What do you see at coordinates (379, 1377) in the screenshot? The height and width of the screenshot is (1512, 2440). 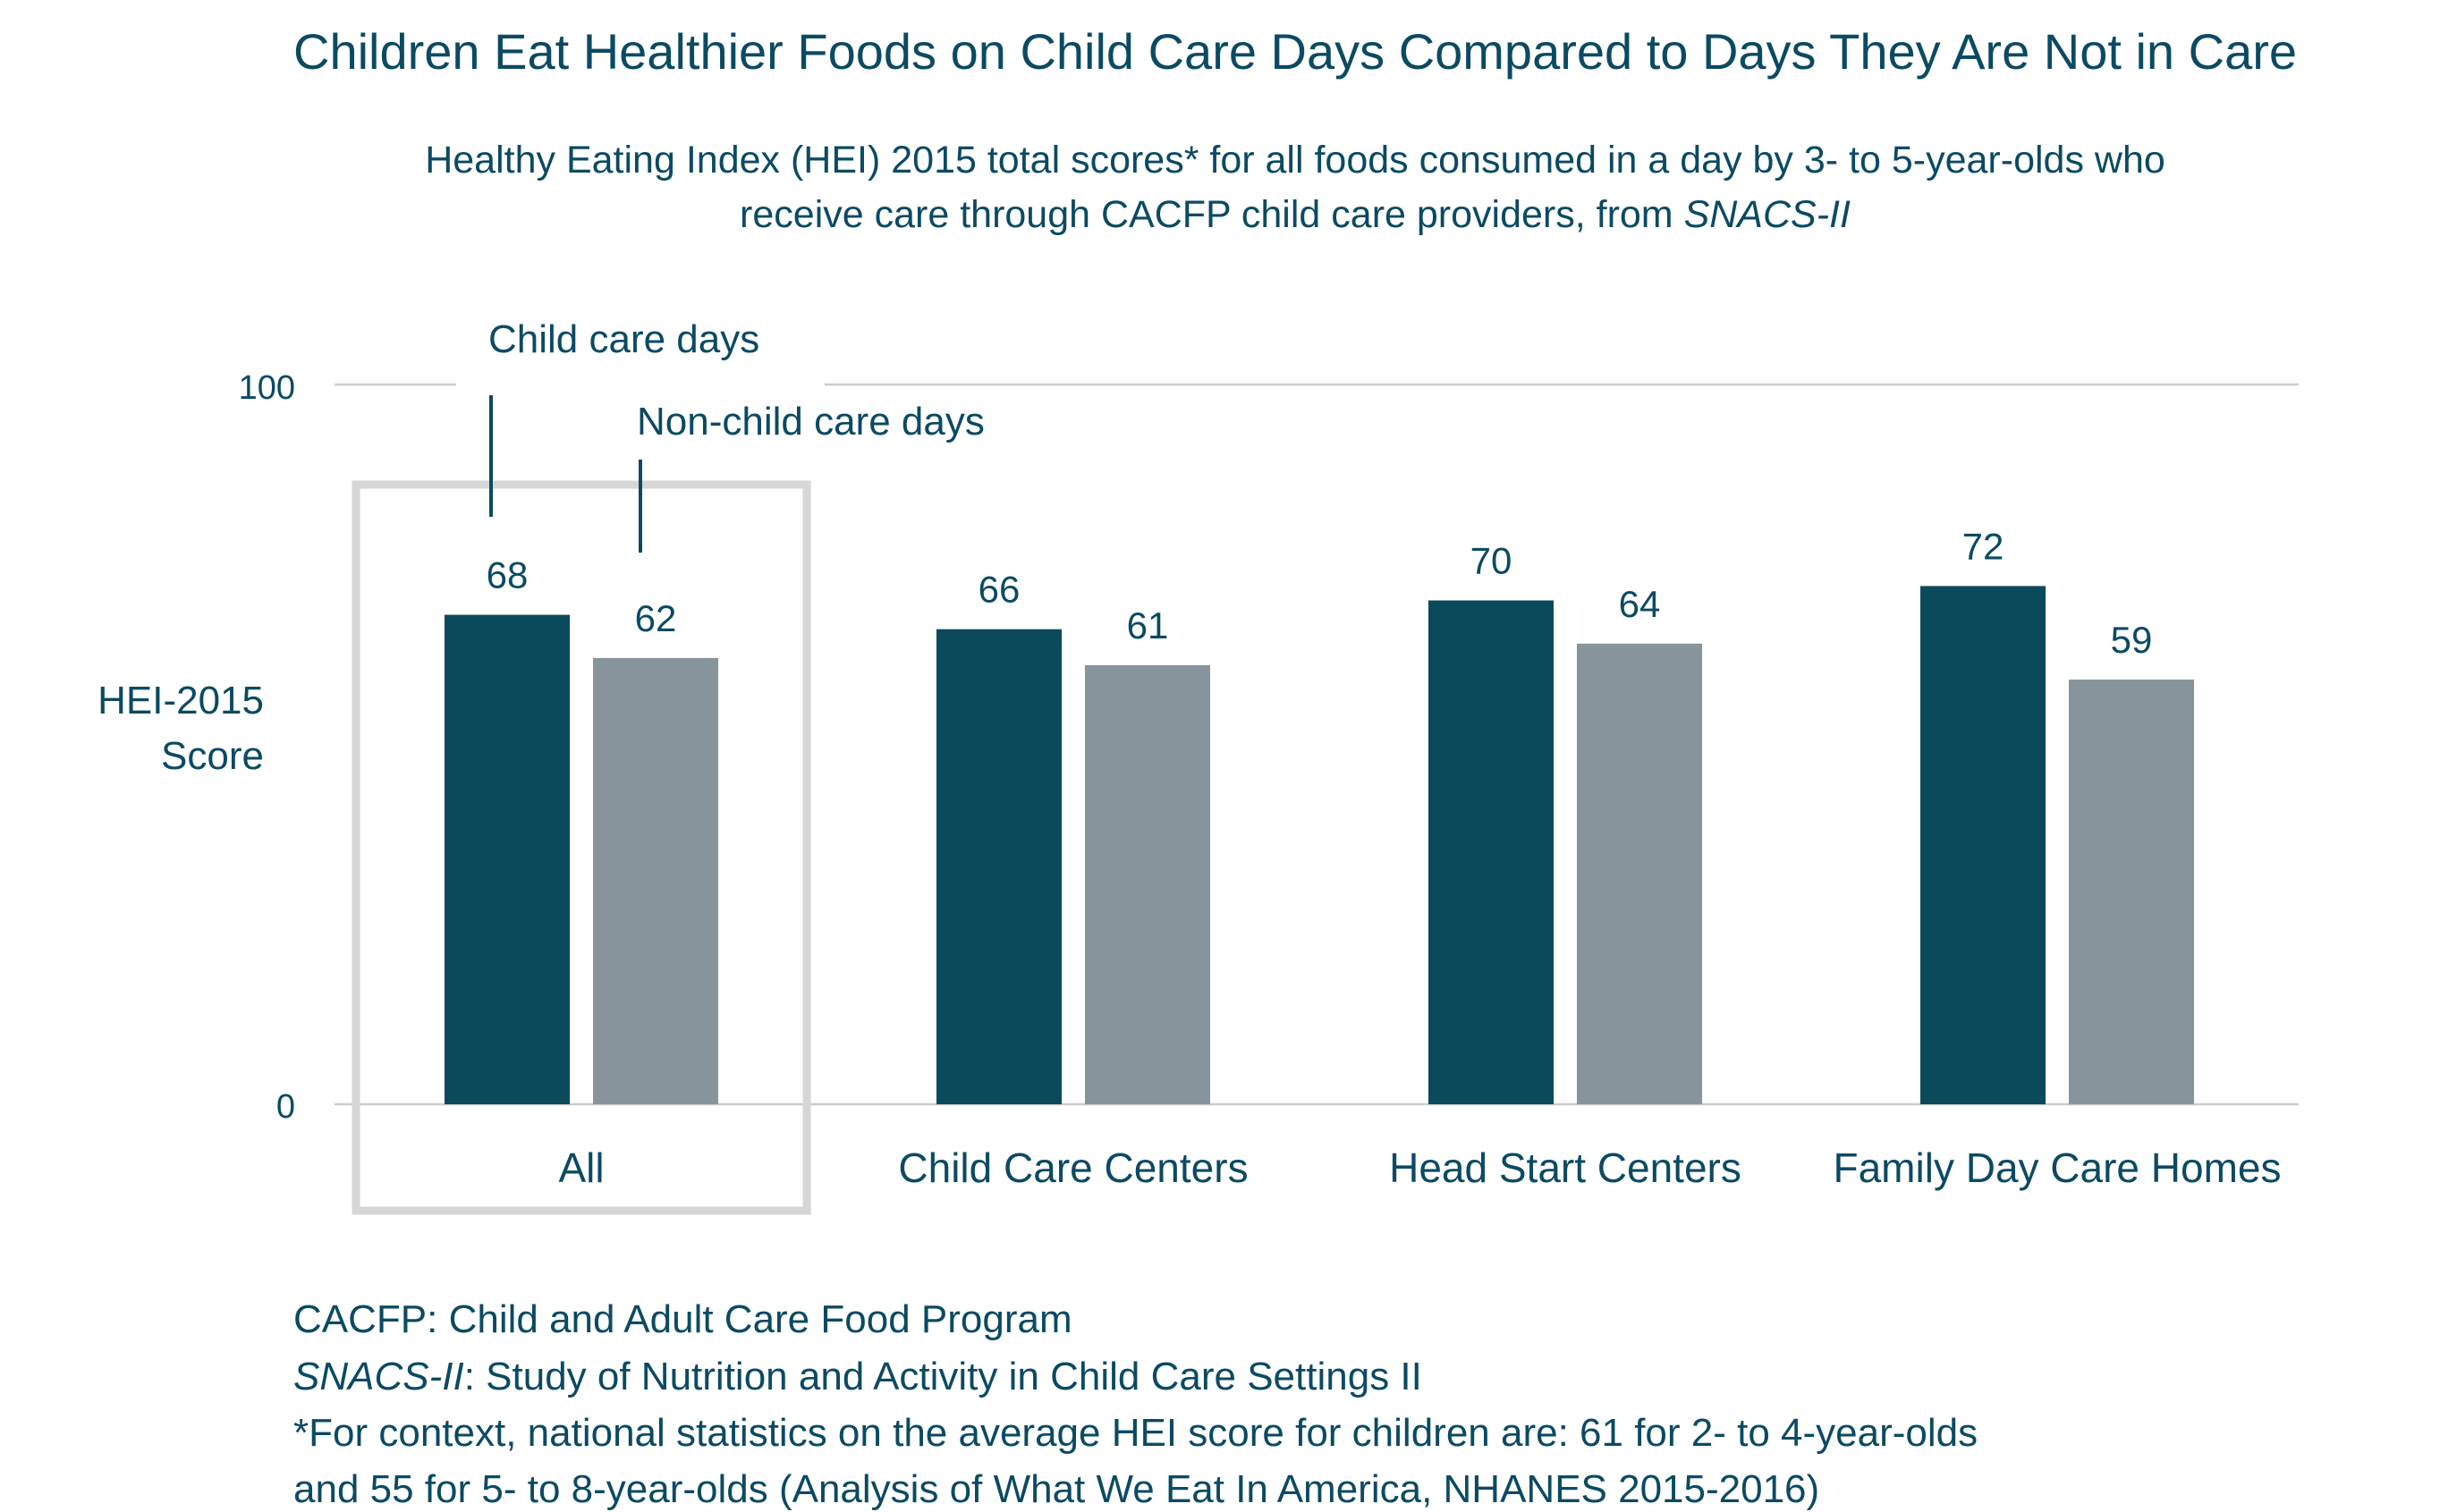 I see `note-snacs-abbrev: SNACS-II` at bounding box center [379, 1377].